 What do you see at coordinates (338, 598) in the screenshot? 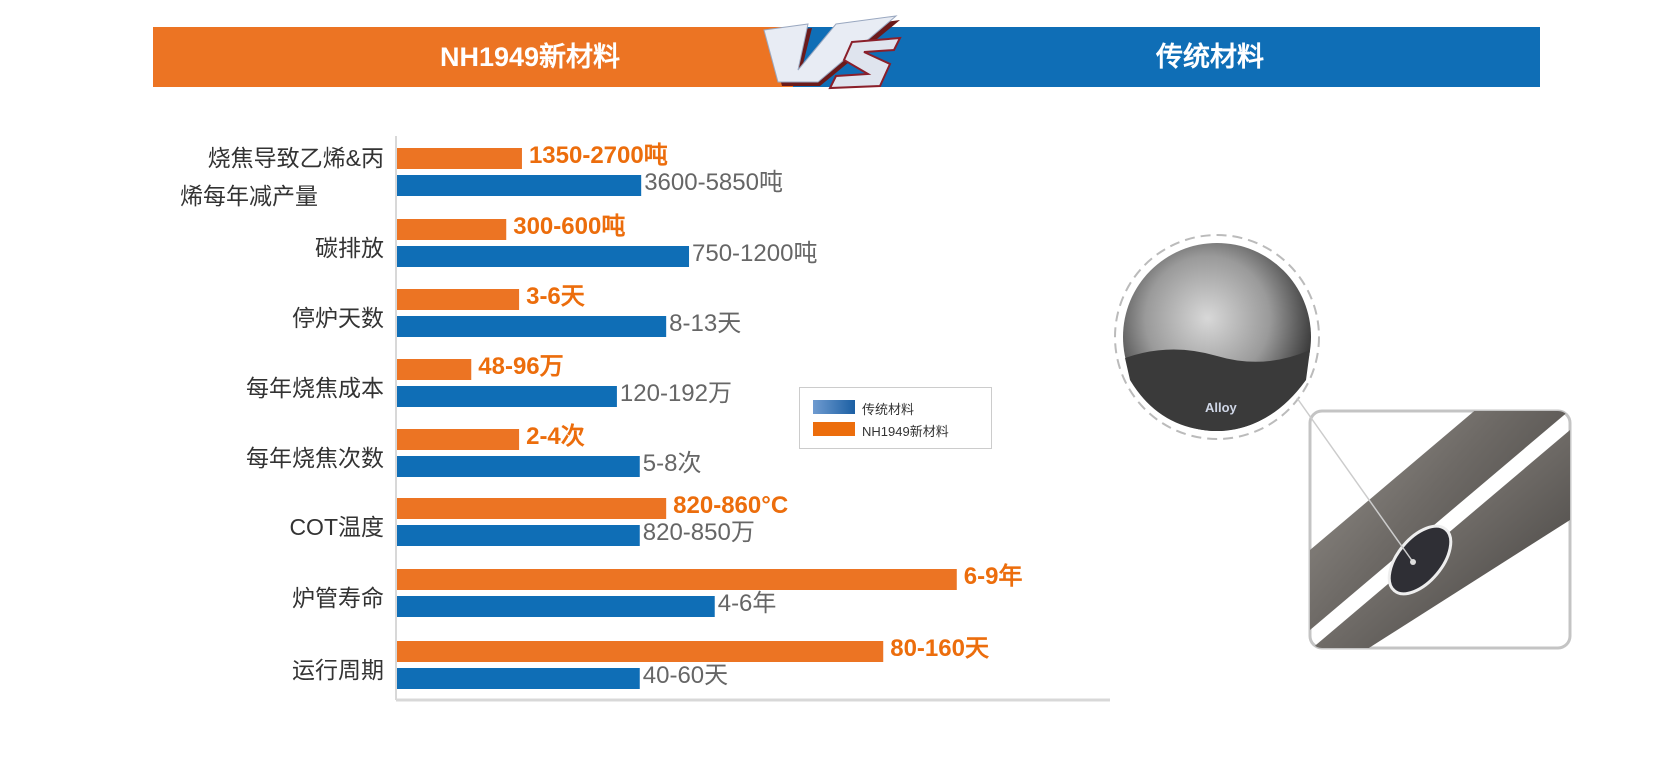
I see `category-label: 炉管寿命` at bounding box center [338, 598].